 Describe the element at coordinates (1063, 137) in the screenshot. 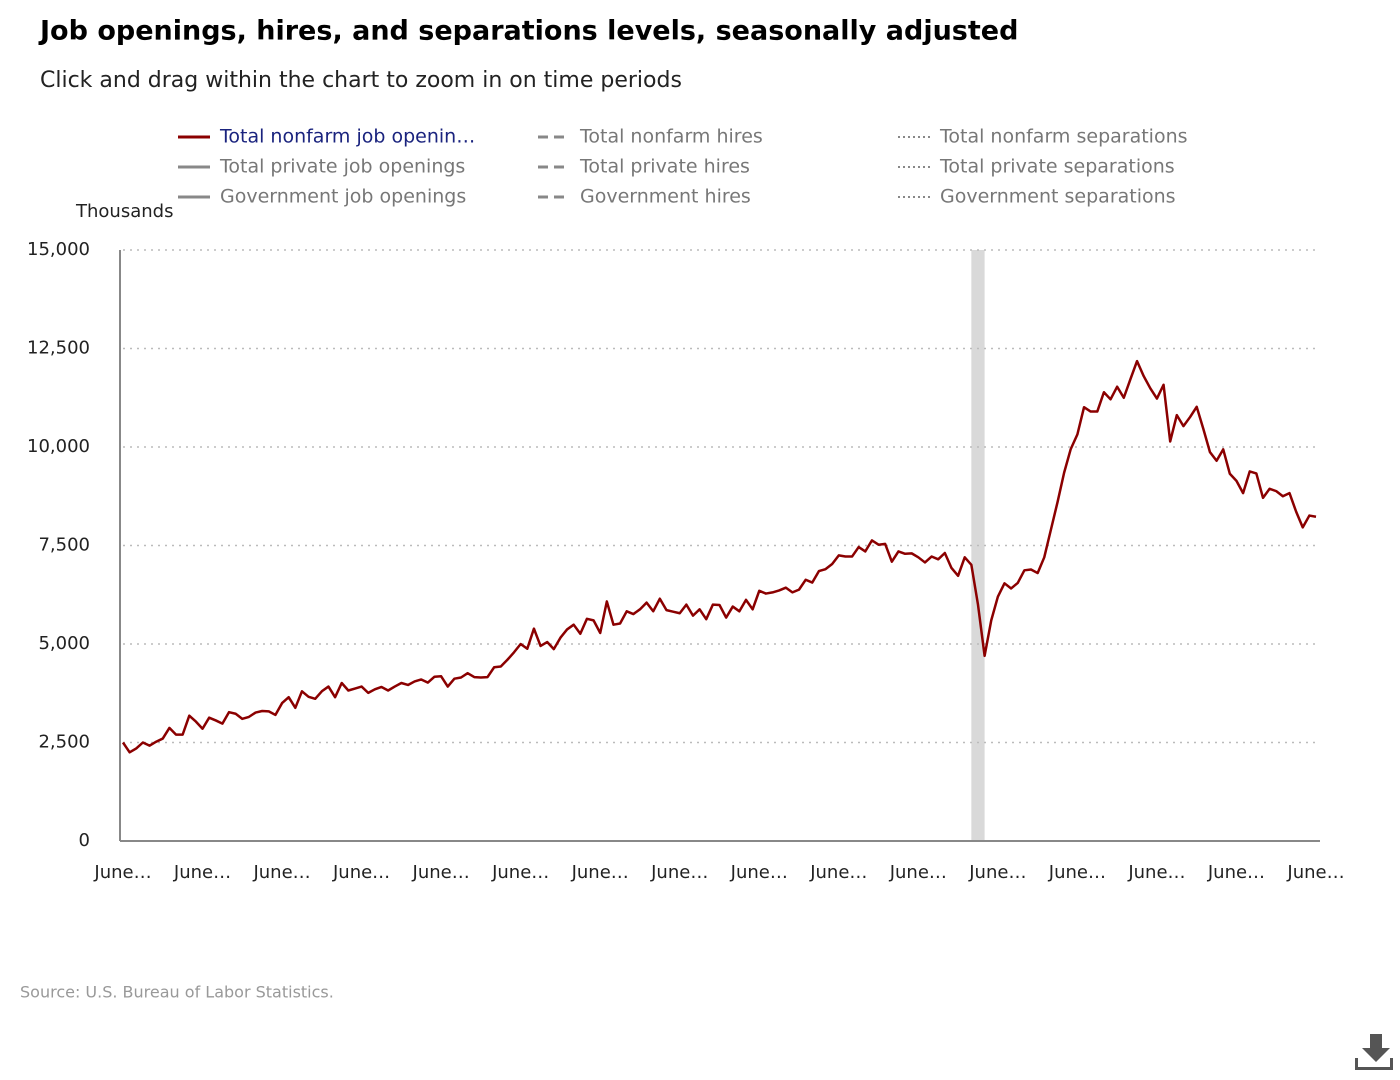

I see `legend-label: Total nonfarm separations` at that location.